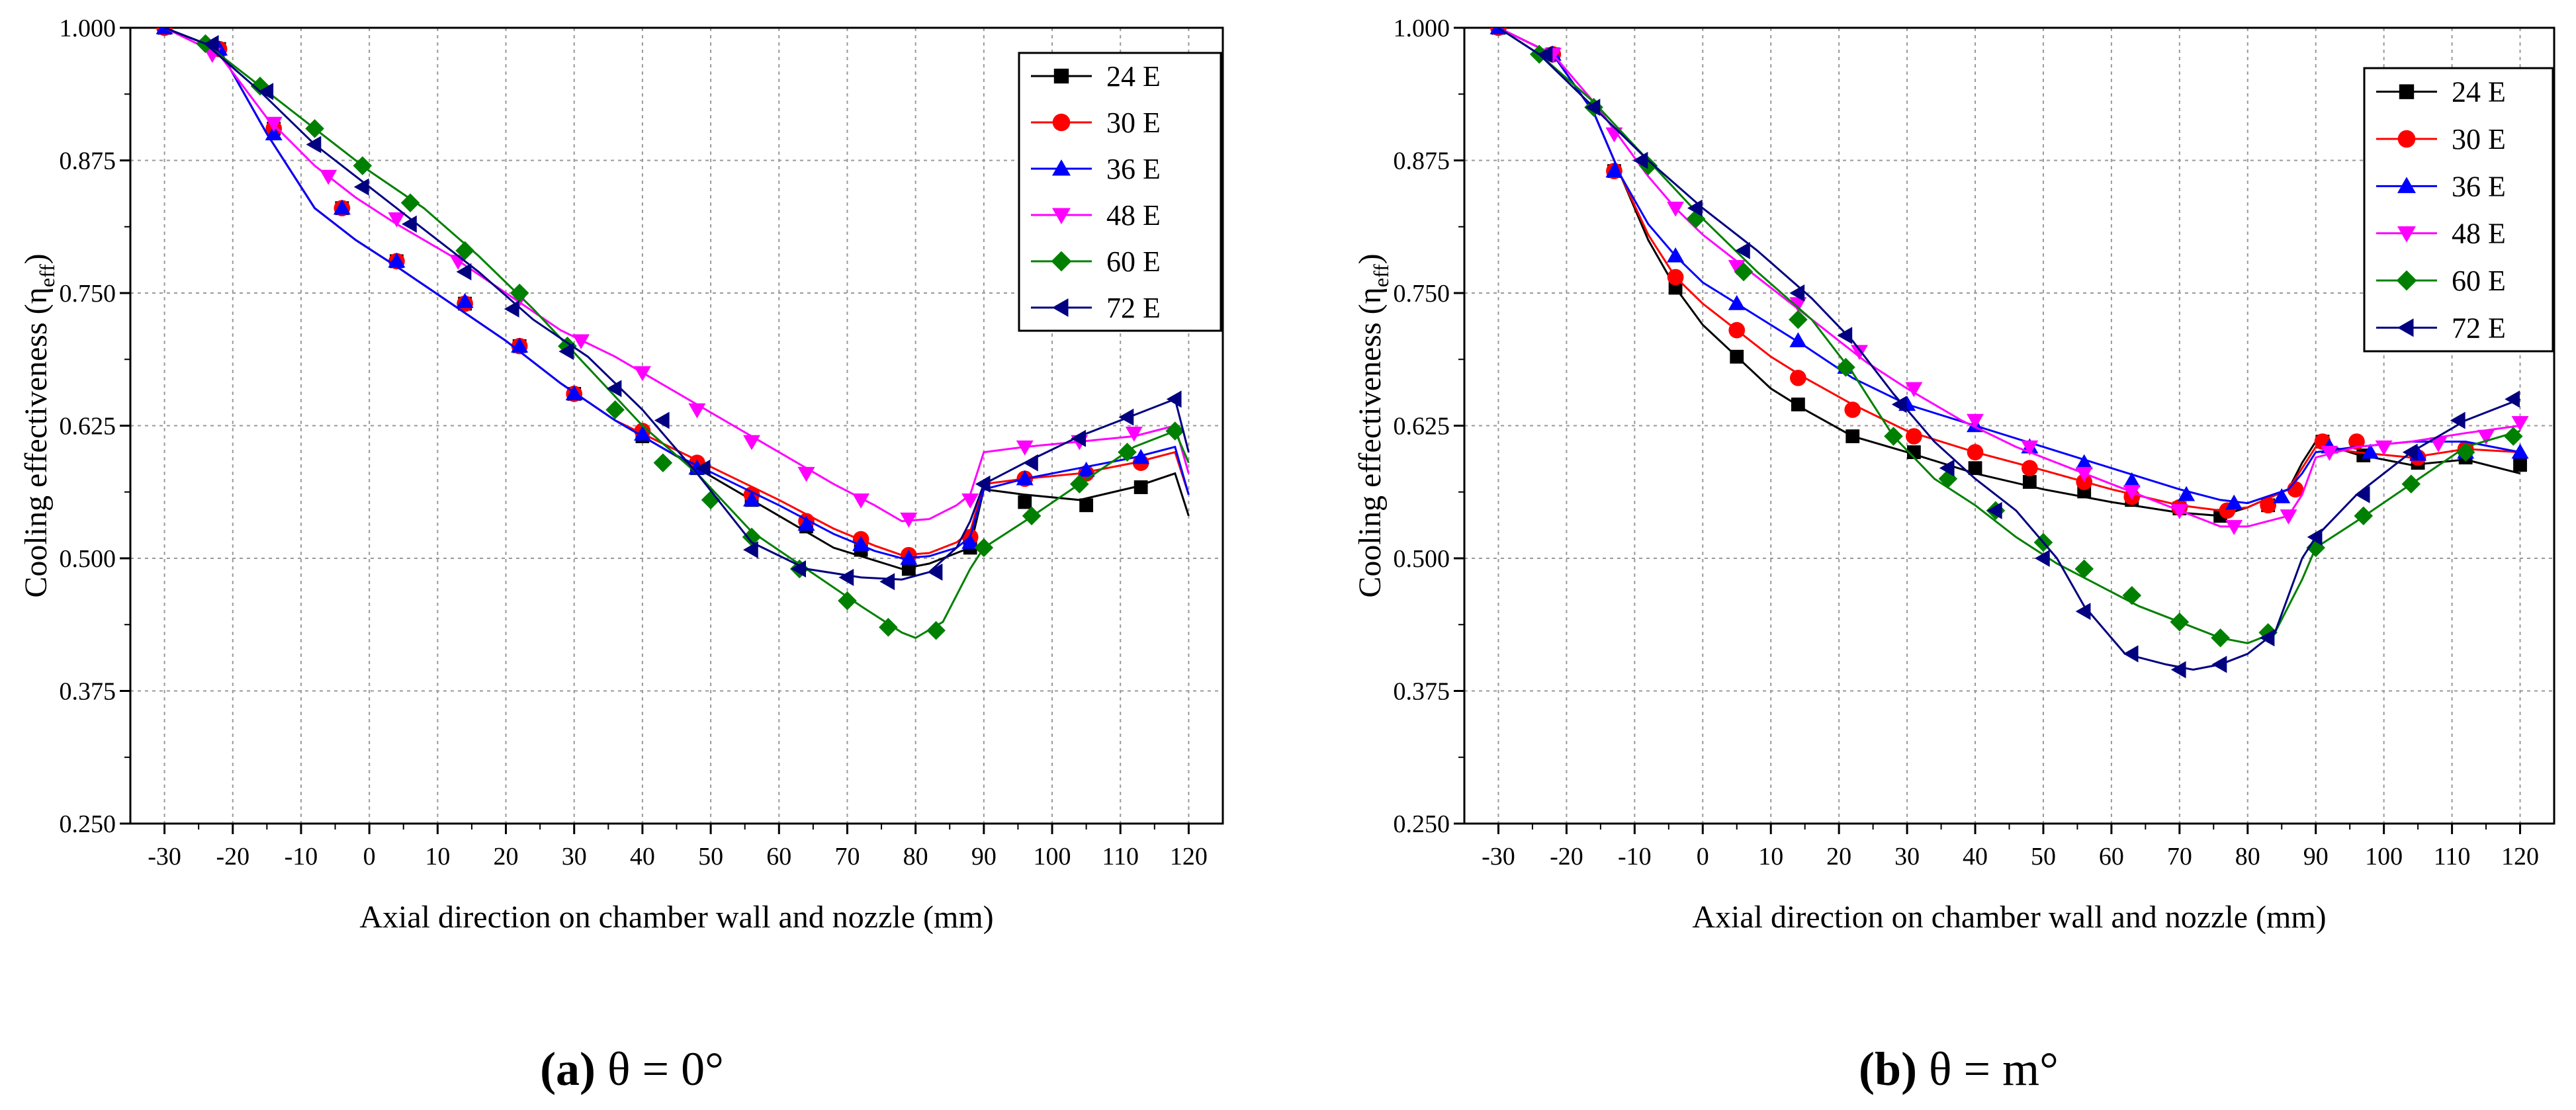  What do you see at coordinates (1498, 857) in the screenshot?
I see `panel-b-x-tick-label-0: -30` at bounding box center [1498, 857].